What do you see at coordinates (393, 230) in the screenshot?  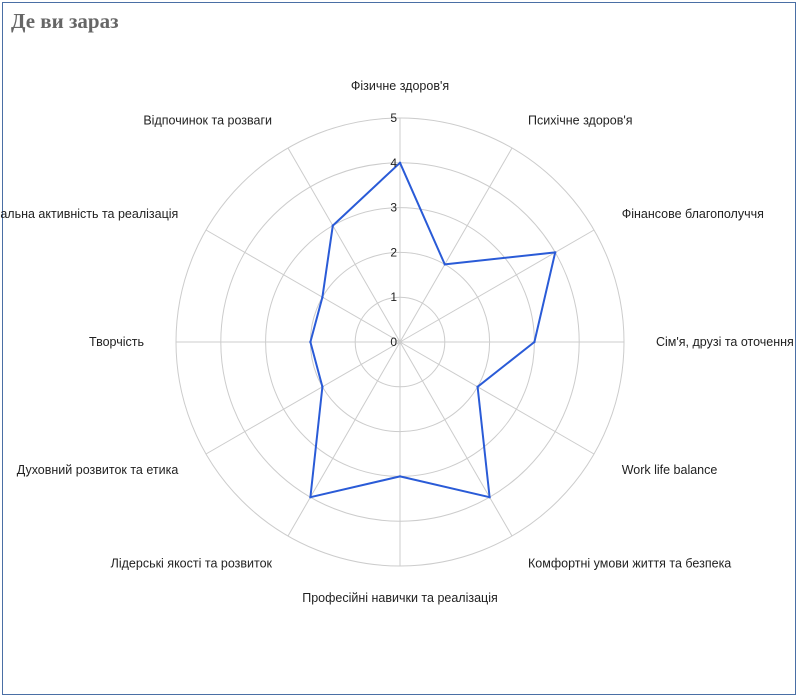 I see `radar-tick-labels: 0 1 2 3 4 5` at bounding box center [393, 230].